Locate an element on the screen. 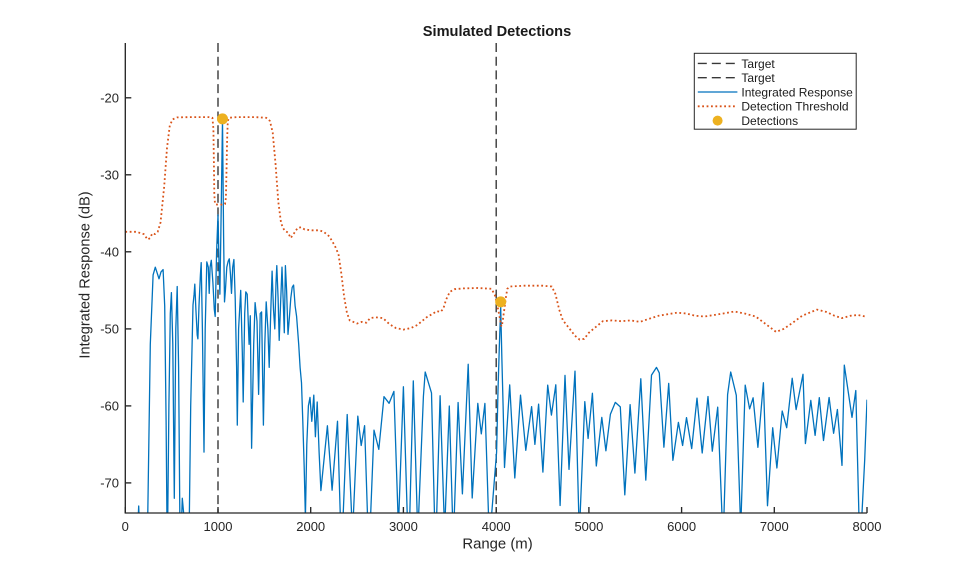  svg-text: 1000 is located at coordinates (218, 526).